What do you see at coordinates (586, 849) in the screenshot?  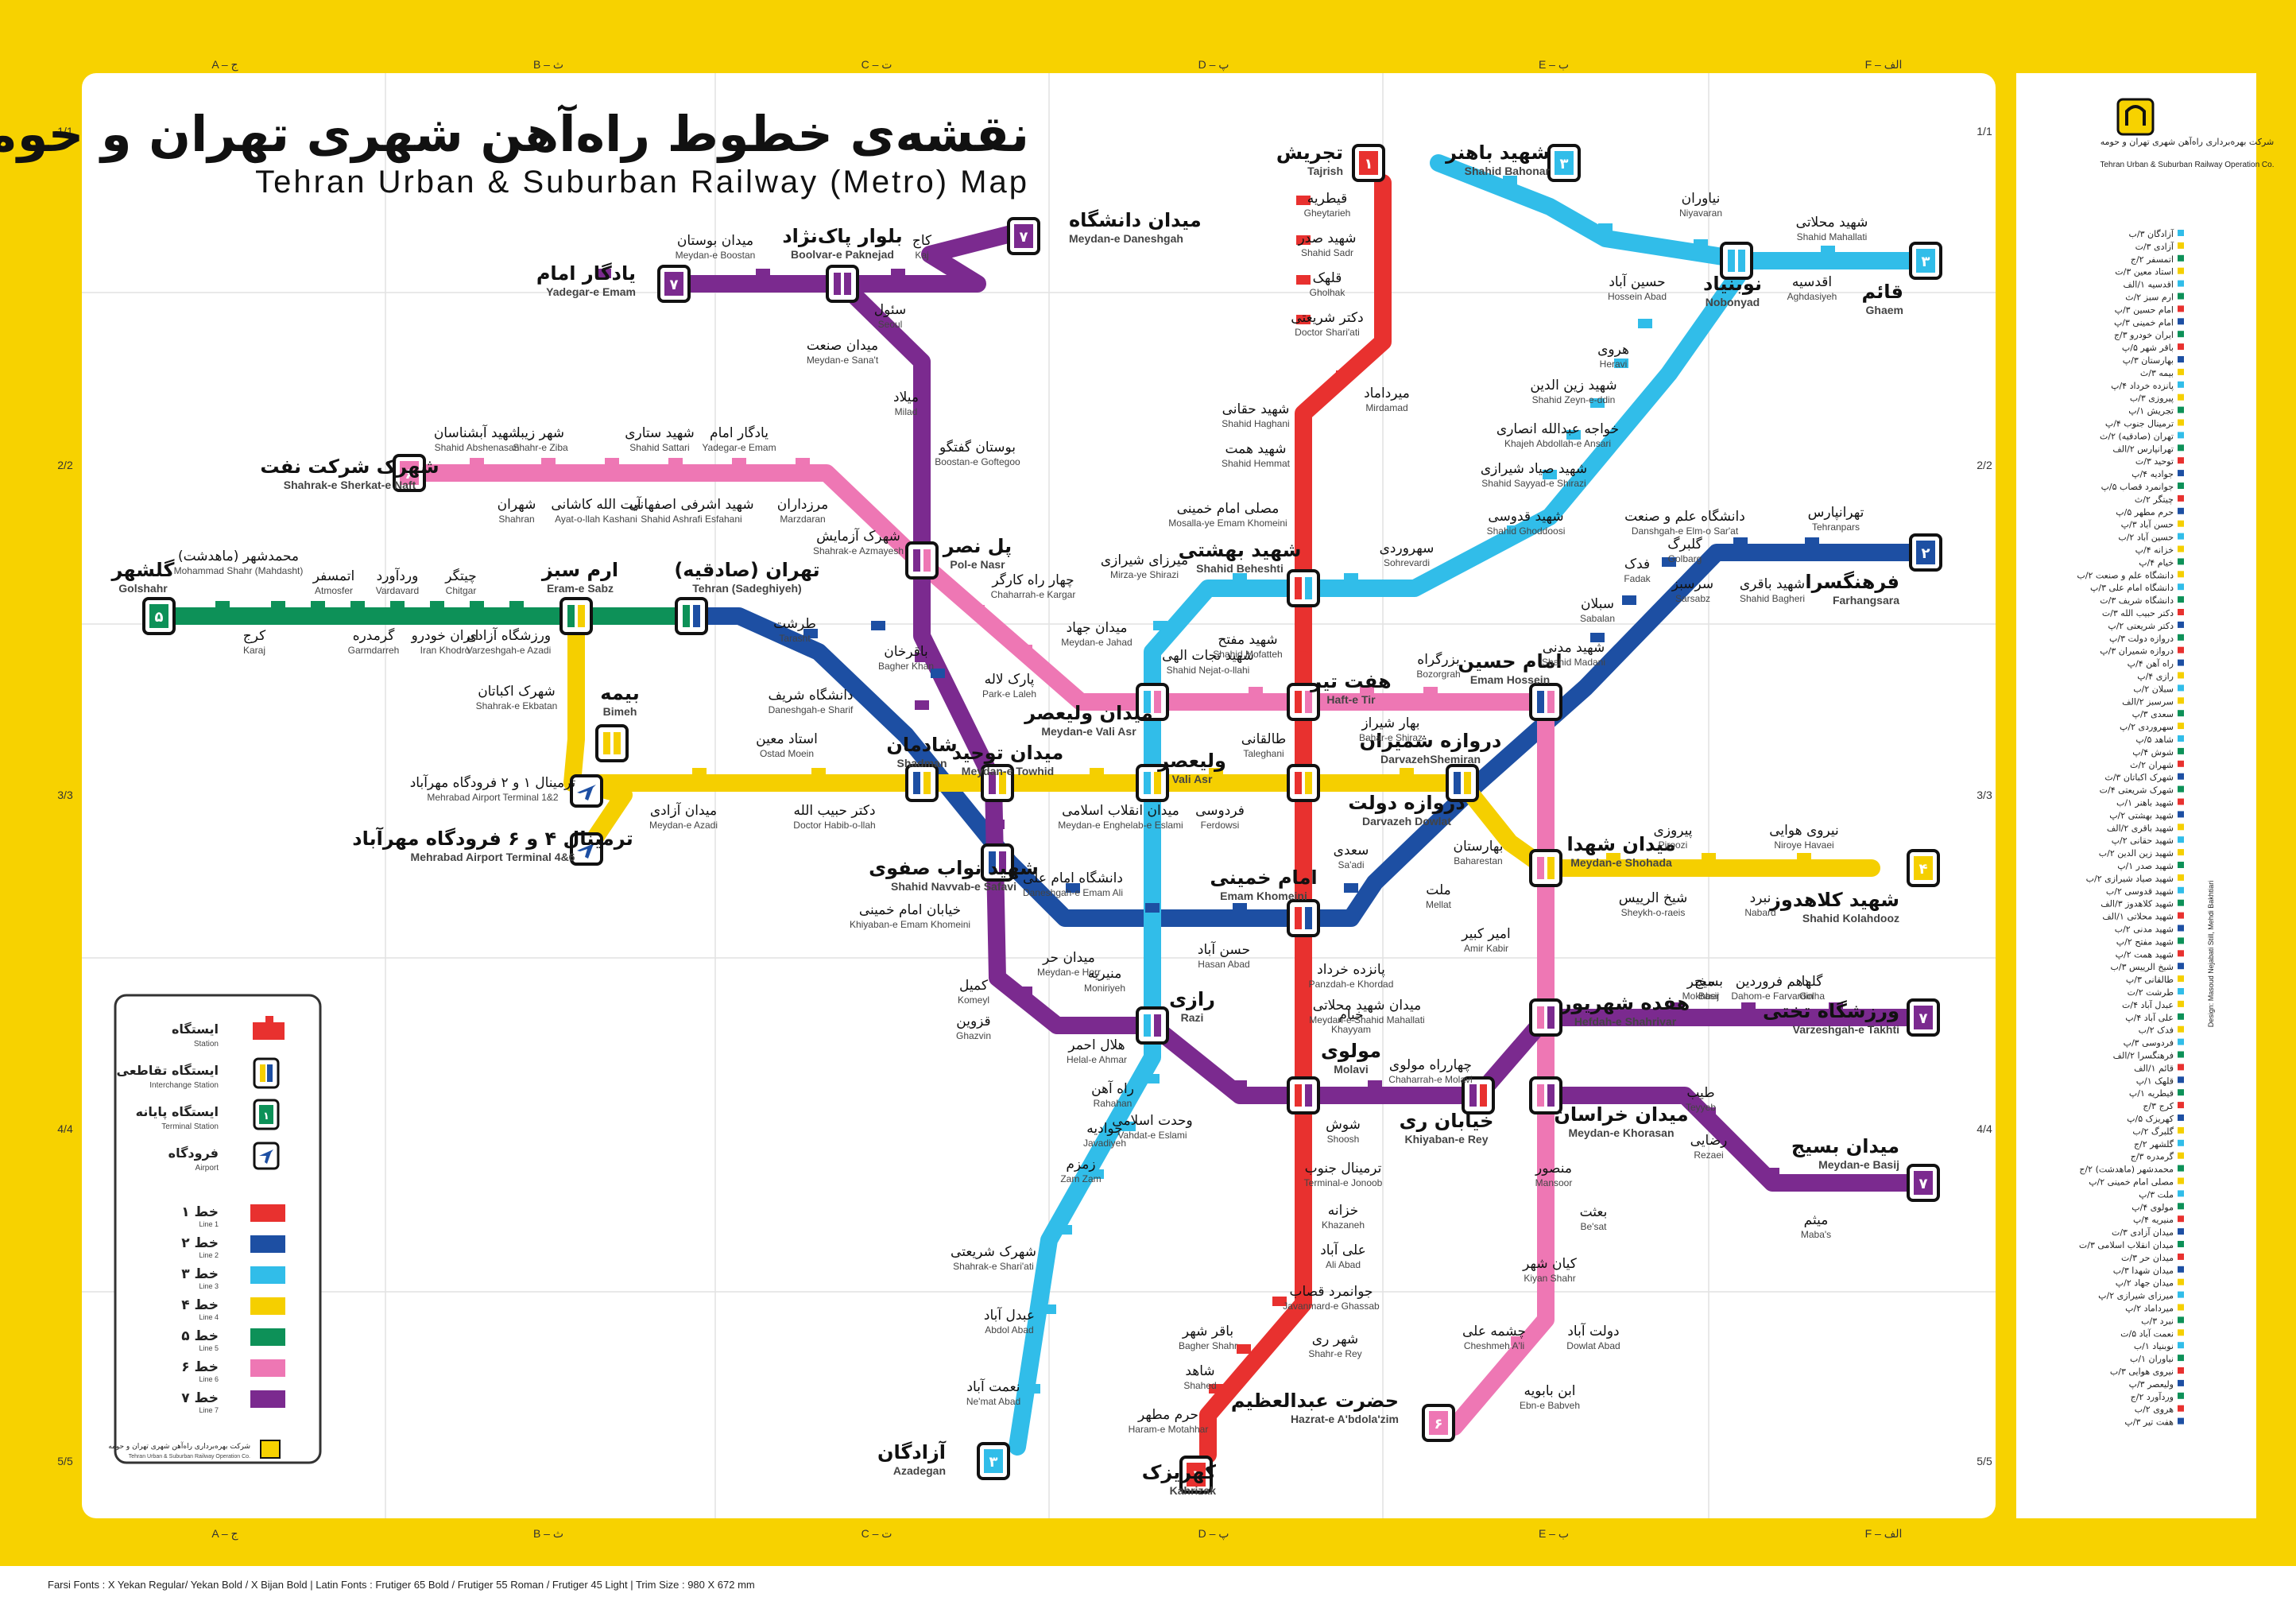 I see `airport-icon` at bounding box center [586, 849].